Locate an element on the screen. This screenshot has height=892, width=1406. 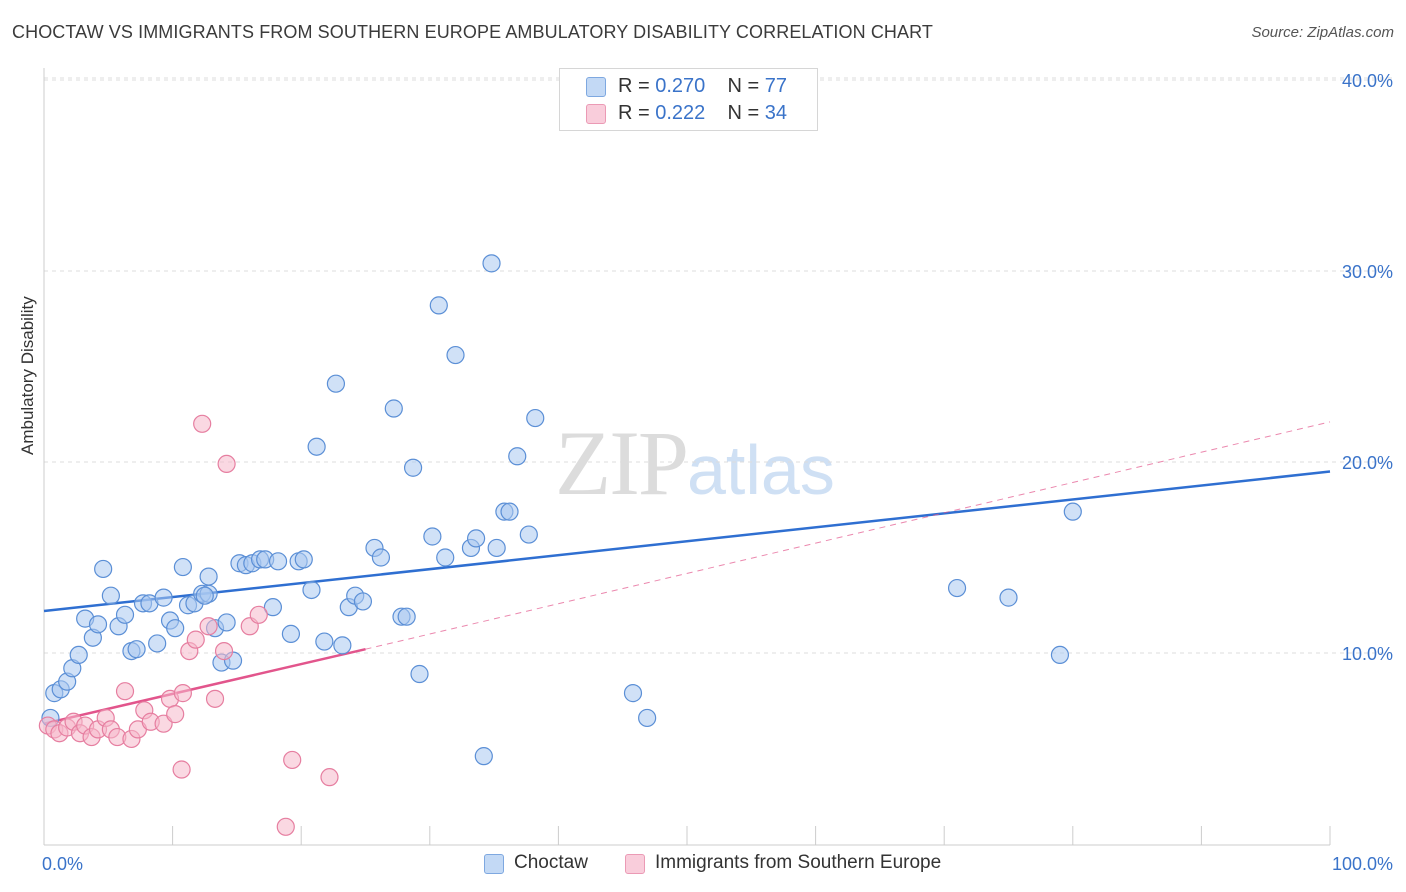
choctaw-legend-swatch is located at coordinates (494, 864).